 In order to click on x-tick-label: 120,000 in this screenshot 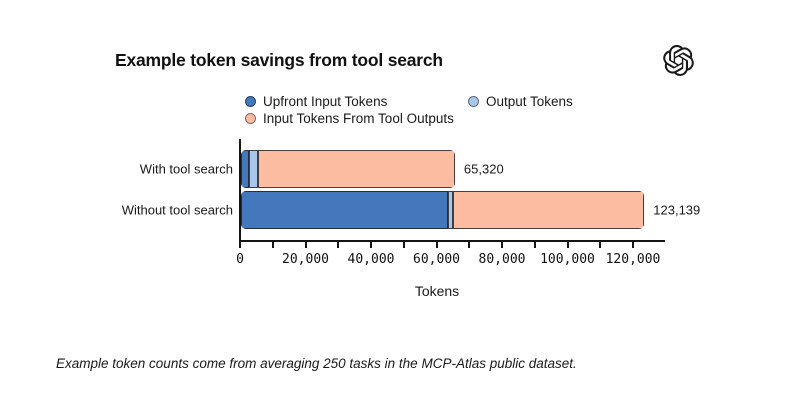, I will do `click(633, 259)`.